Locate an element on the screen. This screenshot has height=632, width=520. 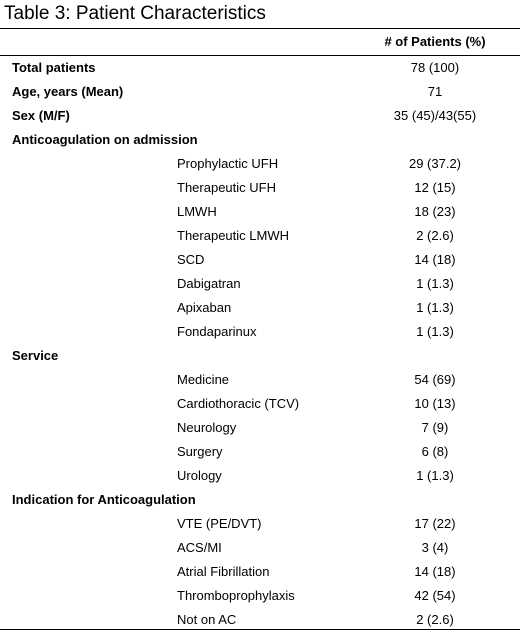
row-label: Therapeutic LMWH is located at coordinates (233, 235).